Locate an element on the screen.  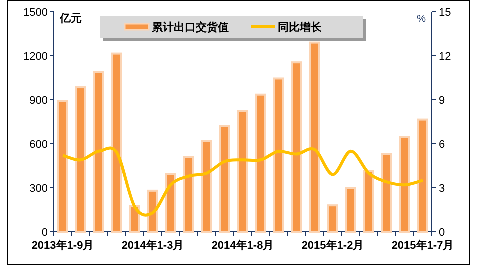
x-tick-label: 2014年1-8月 is located at coordinates (243, 245).